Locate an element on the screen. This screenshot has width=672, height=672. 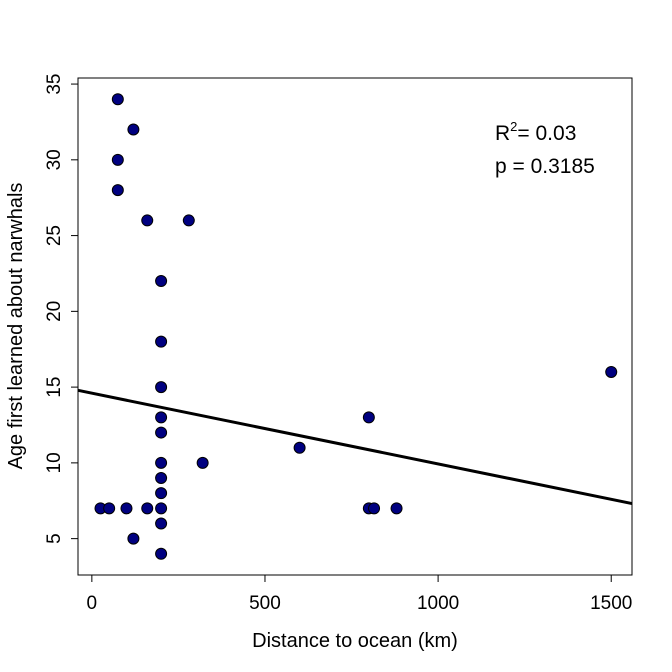
r-squared-label: R is located at coordinates (502, 133).